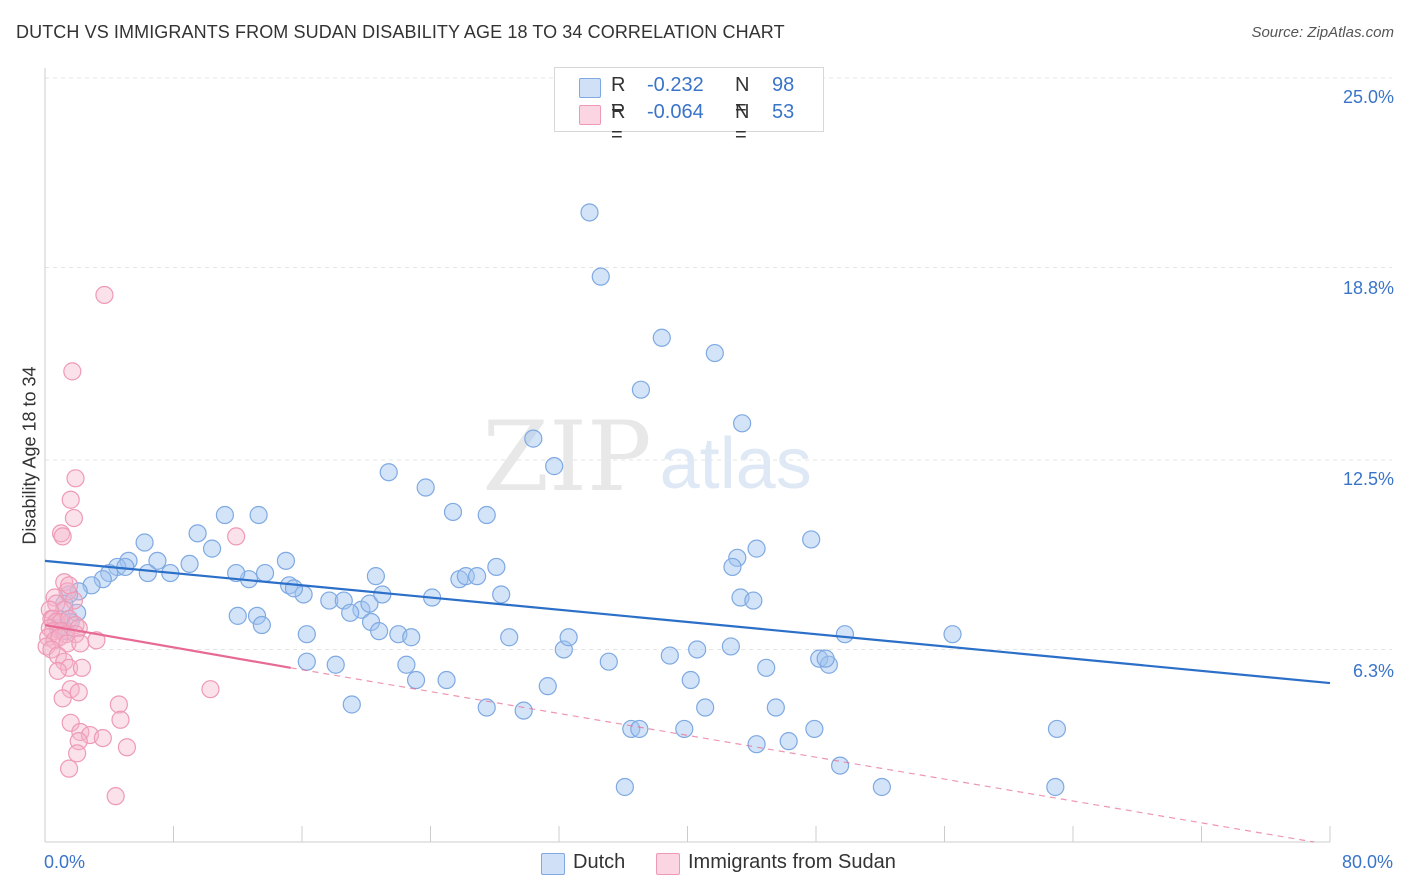 This screenshot has height=892, width=1406. Describe the element at coordinates (675, 112) in the screenshot. I see `legend-r-value: -0.064` at that location.